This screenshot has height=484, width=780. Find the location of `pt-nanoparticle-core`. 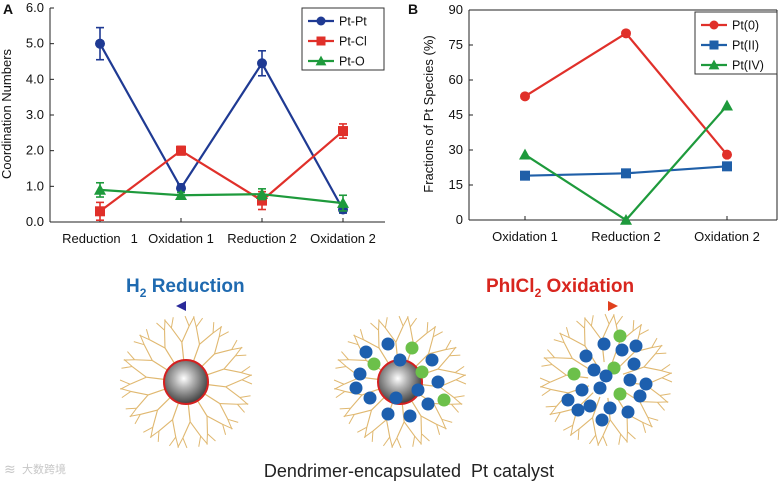

pt-nanoparticle-core is located at coordinates (186, 382).